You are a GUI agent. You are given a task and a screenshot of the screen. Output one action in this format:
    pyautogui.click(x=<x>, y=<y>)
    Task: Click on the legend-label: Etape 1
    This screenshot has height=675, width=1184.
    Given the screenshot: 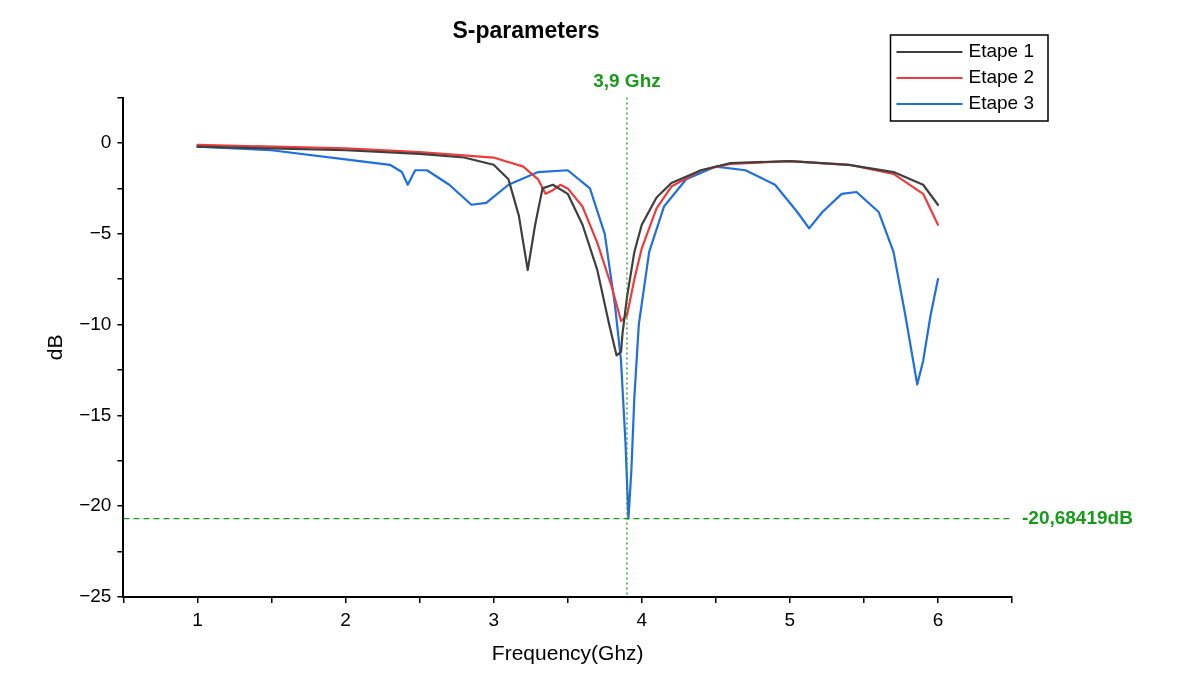 What is the action you would take?
    pyautogui.click(x=1001, y=51)
    